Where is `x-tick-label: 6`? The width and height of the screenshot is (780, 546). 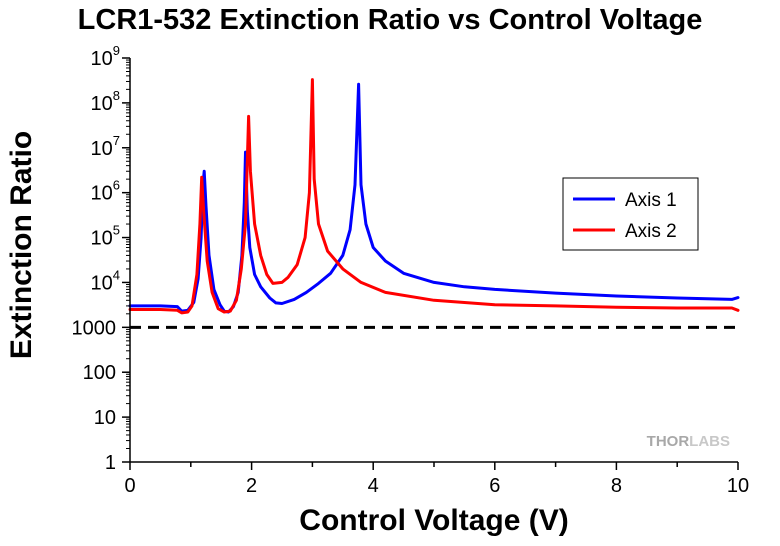
x-tick-label: 6 is located at coordinates (494, 486).